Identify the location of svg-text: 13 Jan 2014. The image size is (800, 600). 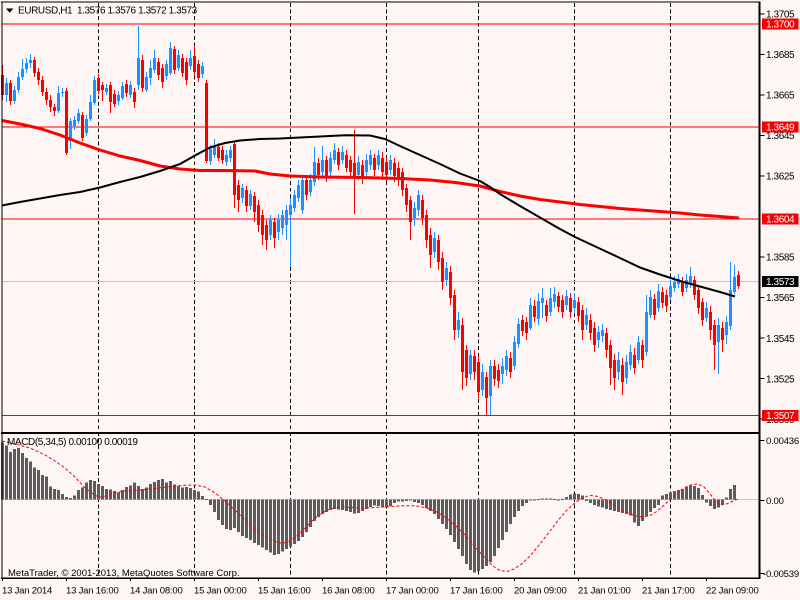
(27, 591).